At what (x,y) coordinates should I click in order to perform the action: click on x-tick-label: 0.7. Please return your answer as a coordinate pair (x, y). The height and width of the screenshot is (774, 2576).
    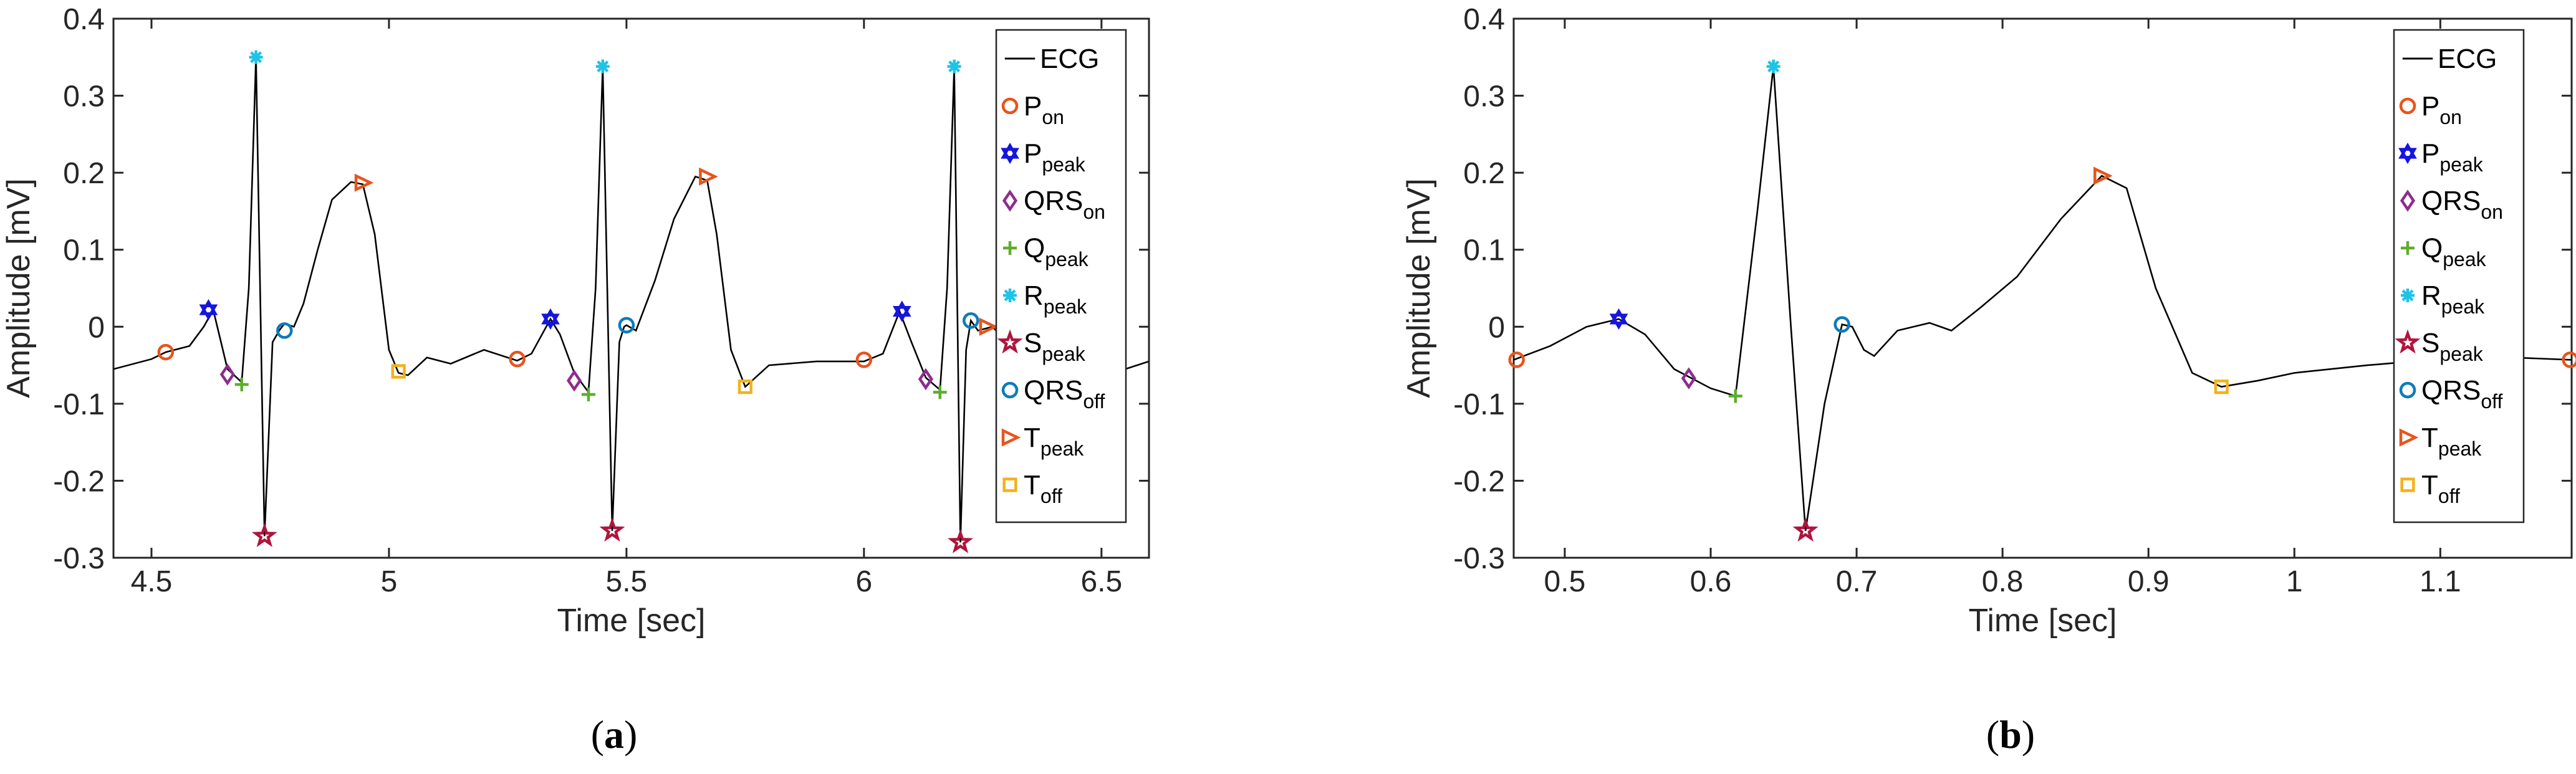
    Looking at the image, I should click on (1857, 581).